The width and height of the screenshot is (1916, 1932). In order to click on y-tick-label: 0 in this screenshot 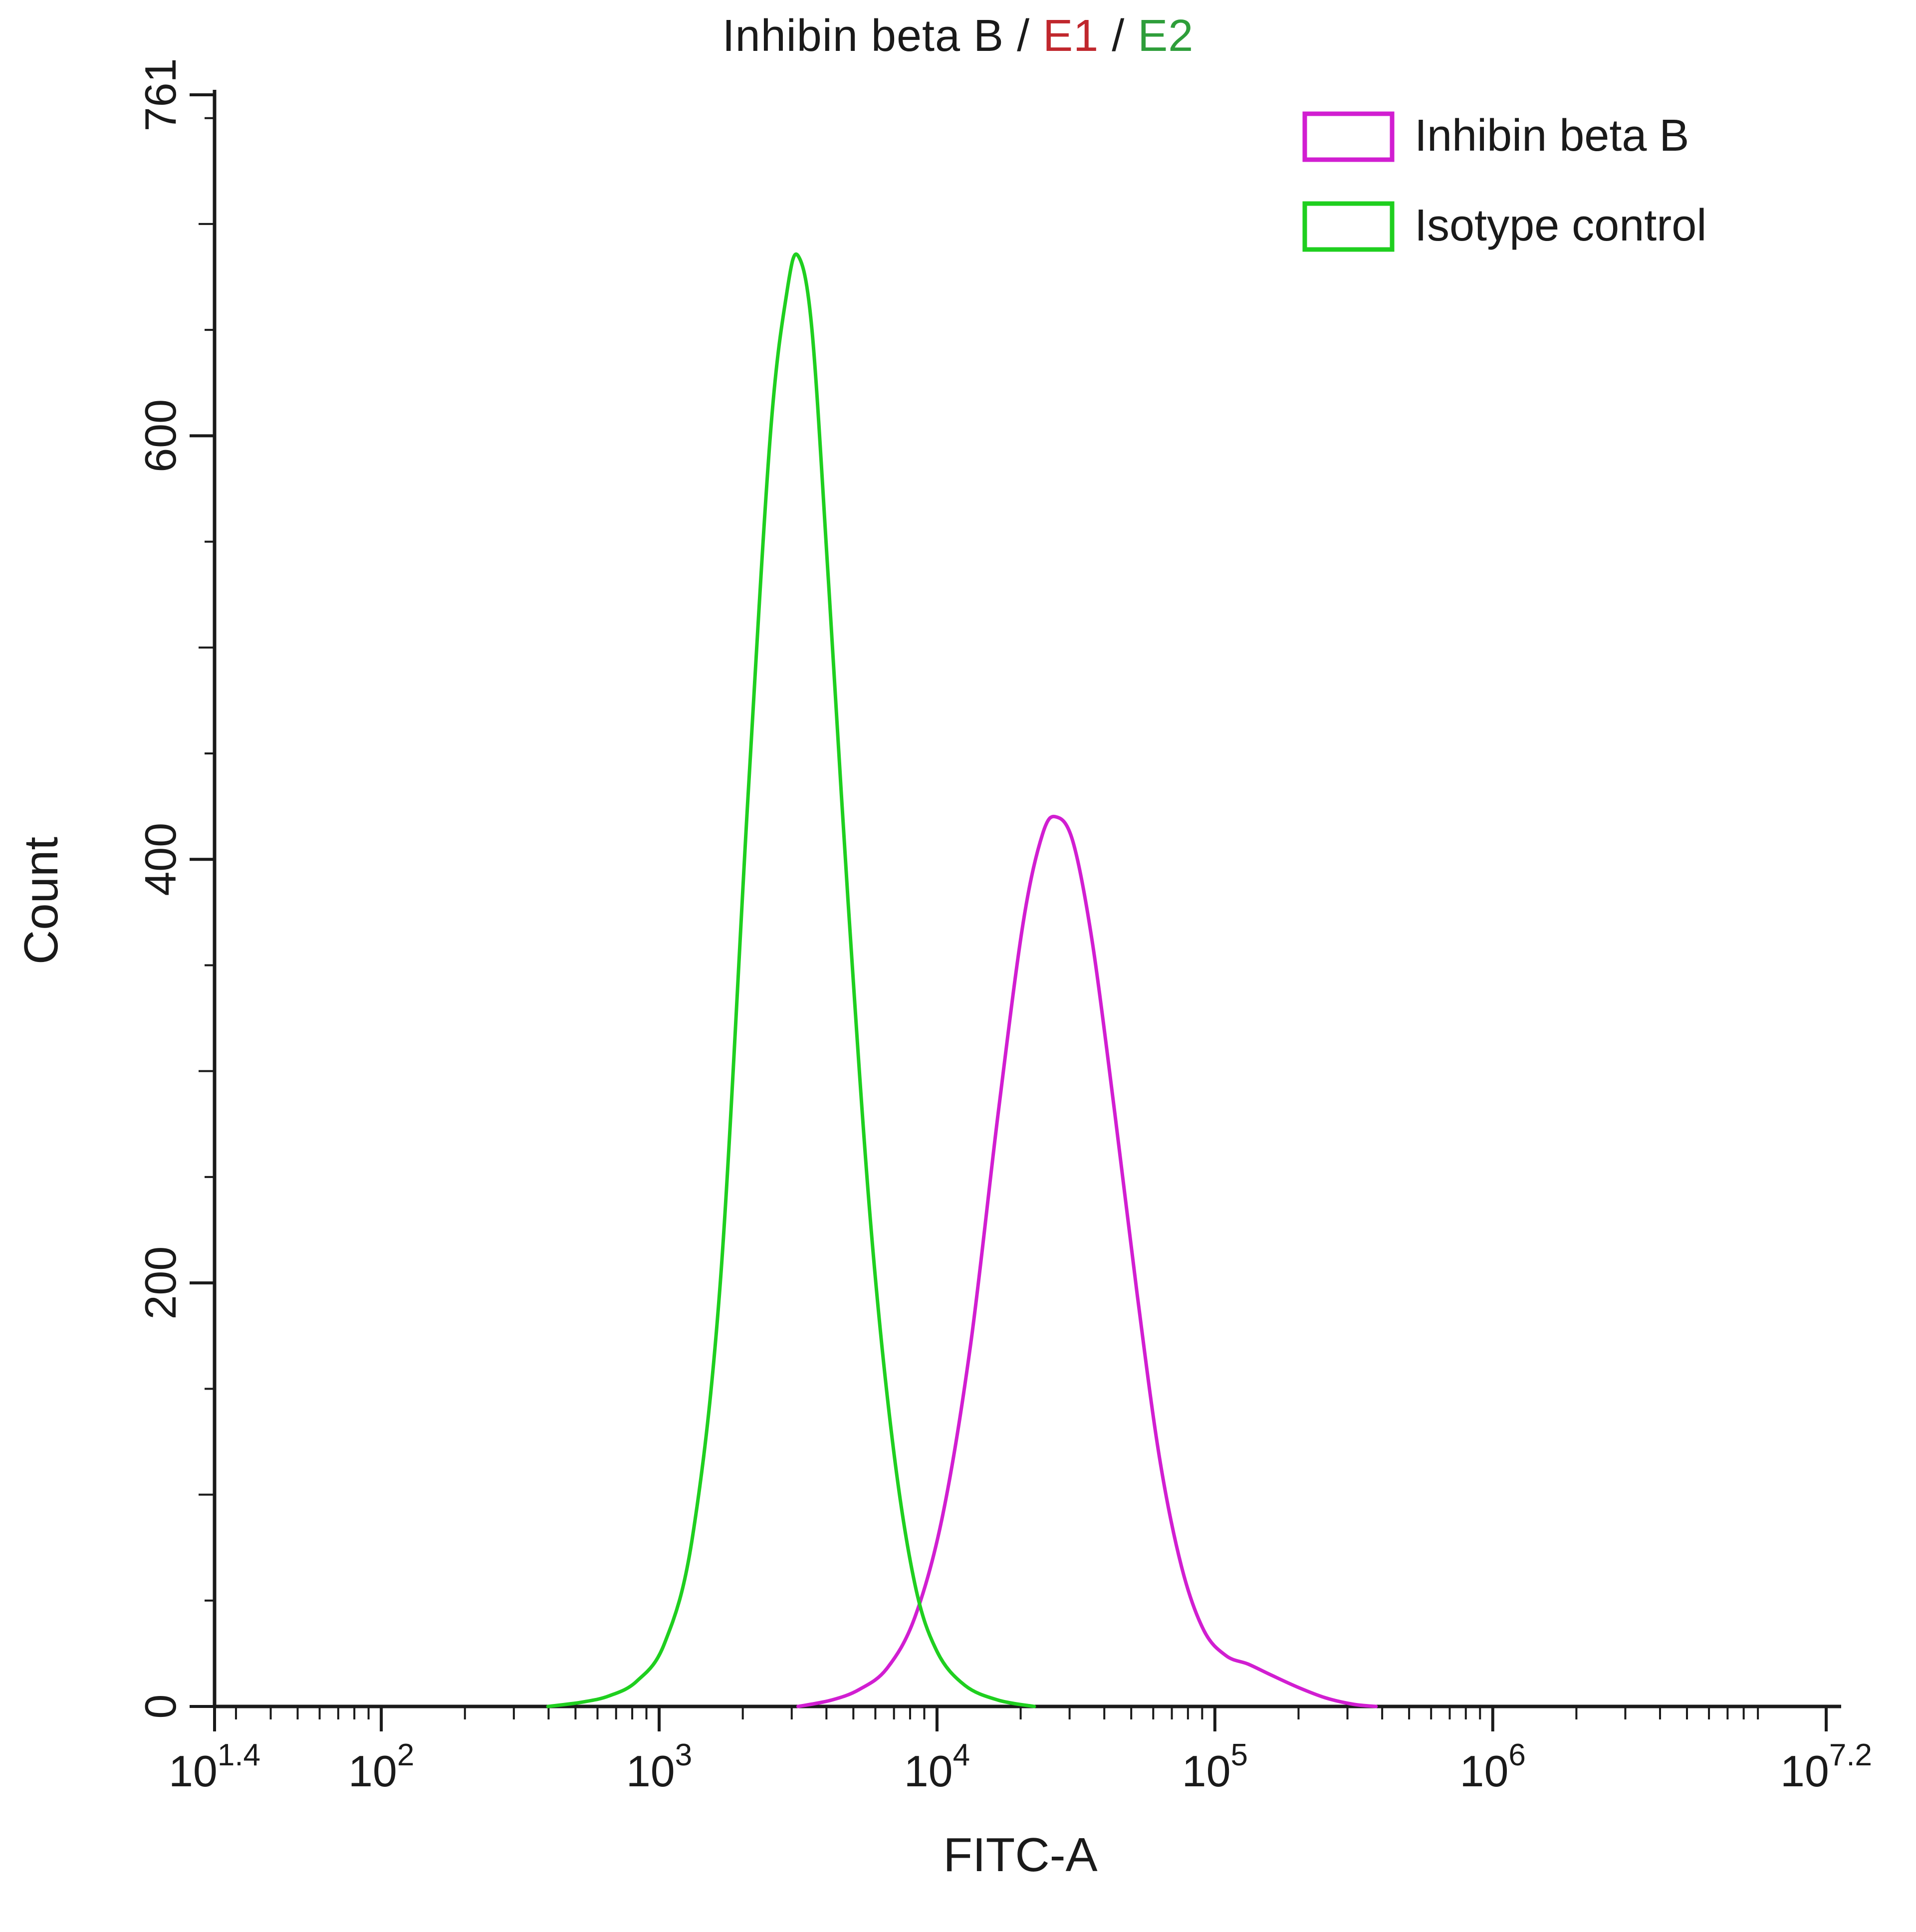, I will do `click(160, 1706)`.